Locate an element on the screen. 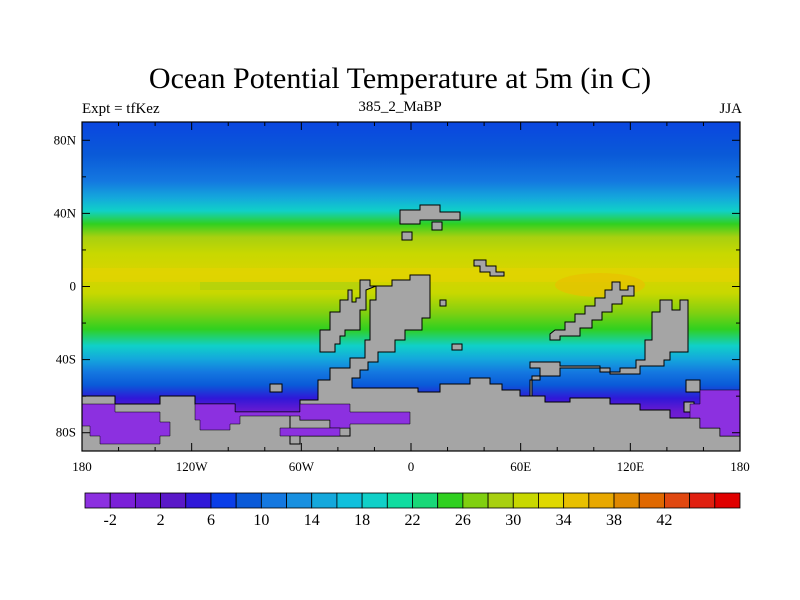 The image size is (800, 600). colorbar-tick-label: 14 is located at coordinates (312, 520).